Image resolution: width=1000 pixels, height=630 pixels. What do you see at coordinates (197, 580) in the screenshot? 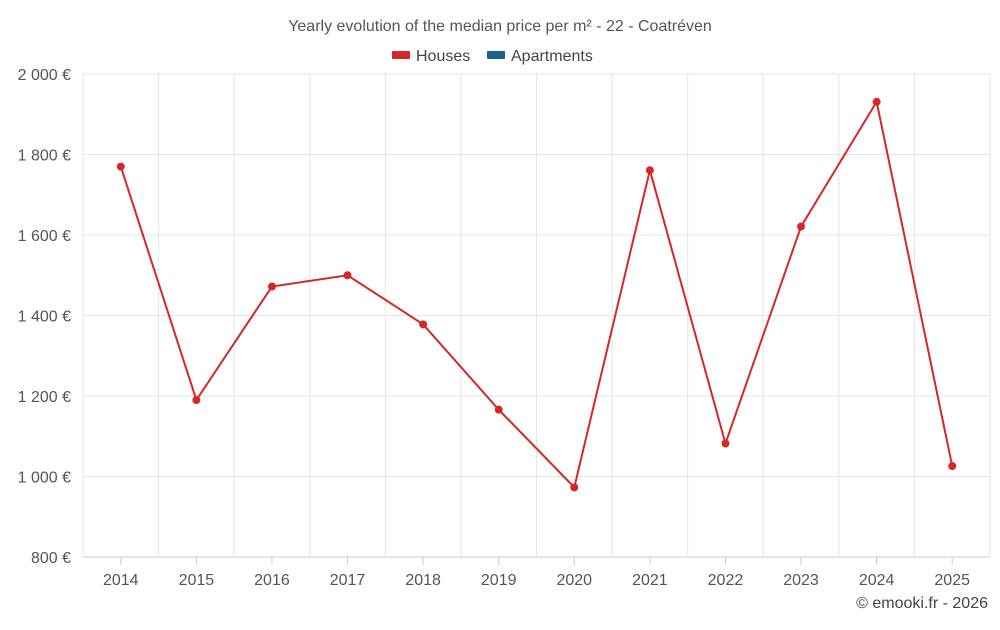
I see `x-tick-label: 2015` at bounding box center [197, 580].